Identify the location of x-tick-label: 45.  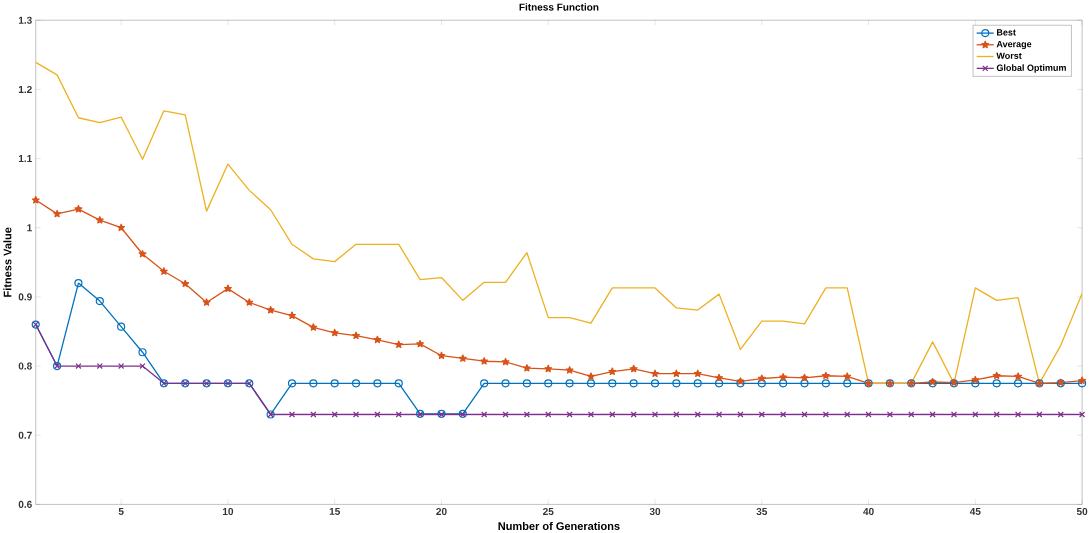
(975, 511).